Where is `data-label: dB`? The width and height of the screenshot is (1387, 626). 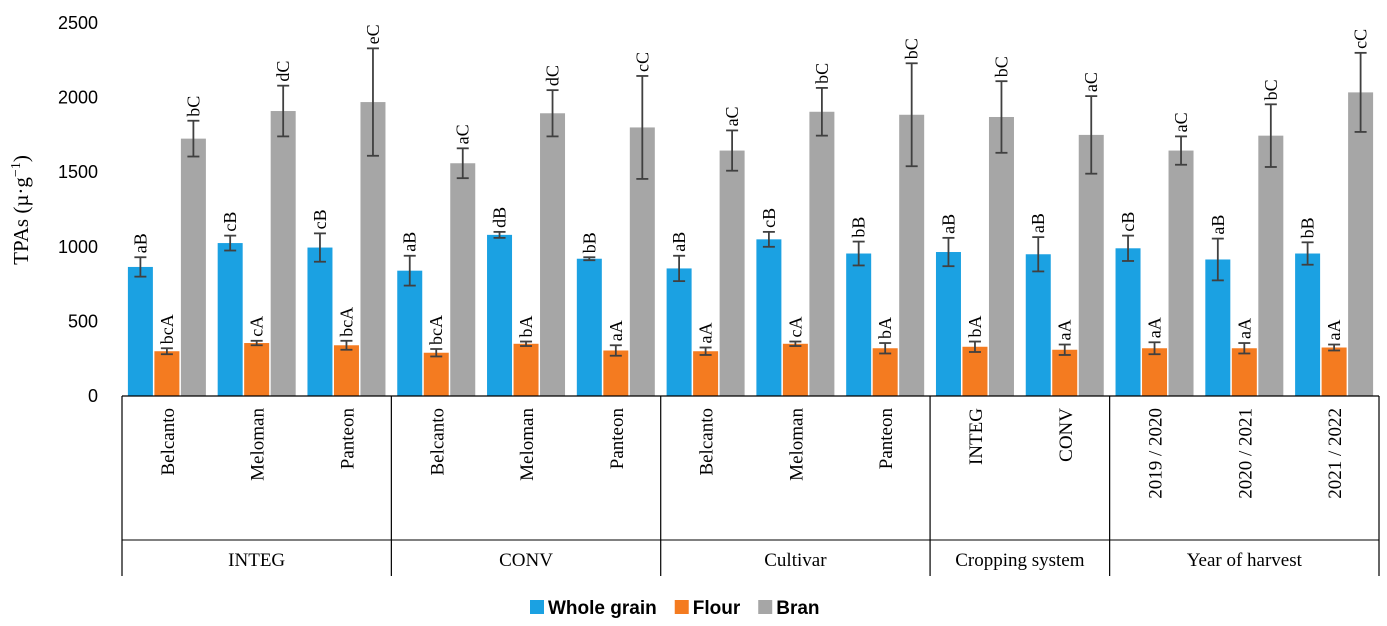 data-label: dB is located at coordinates (500, 217).